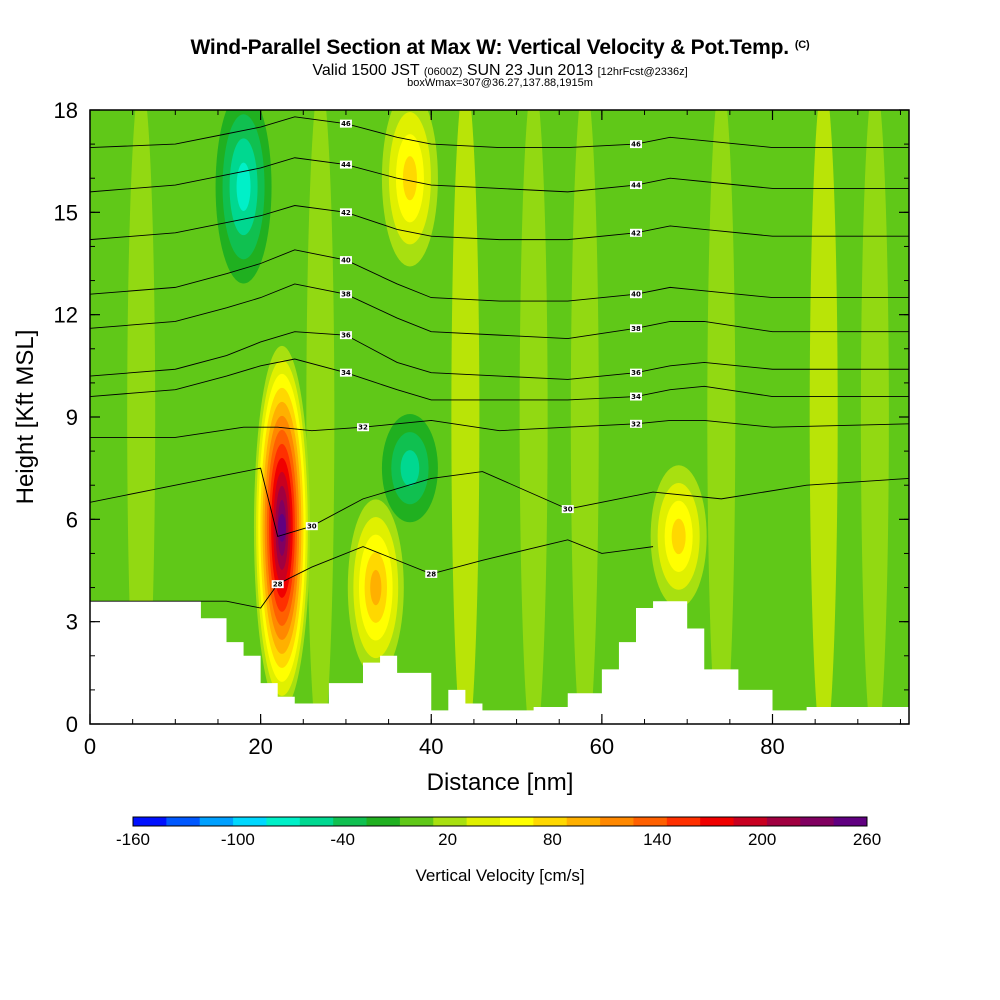 The image size is (1000, 1000). What do you see at coordinates (530, 70) in the screenshot?
I see `valid-date: SUN 23 Jun 2013` at bounding box center [530, 70].